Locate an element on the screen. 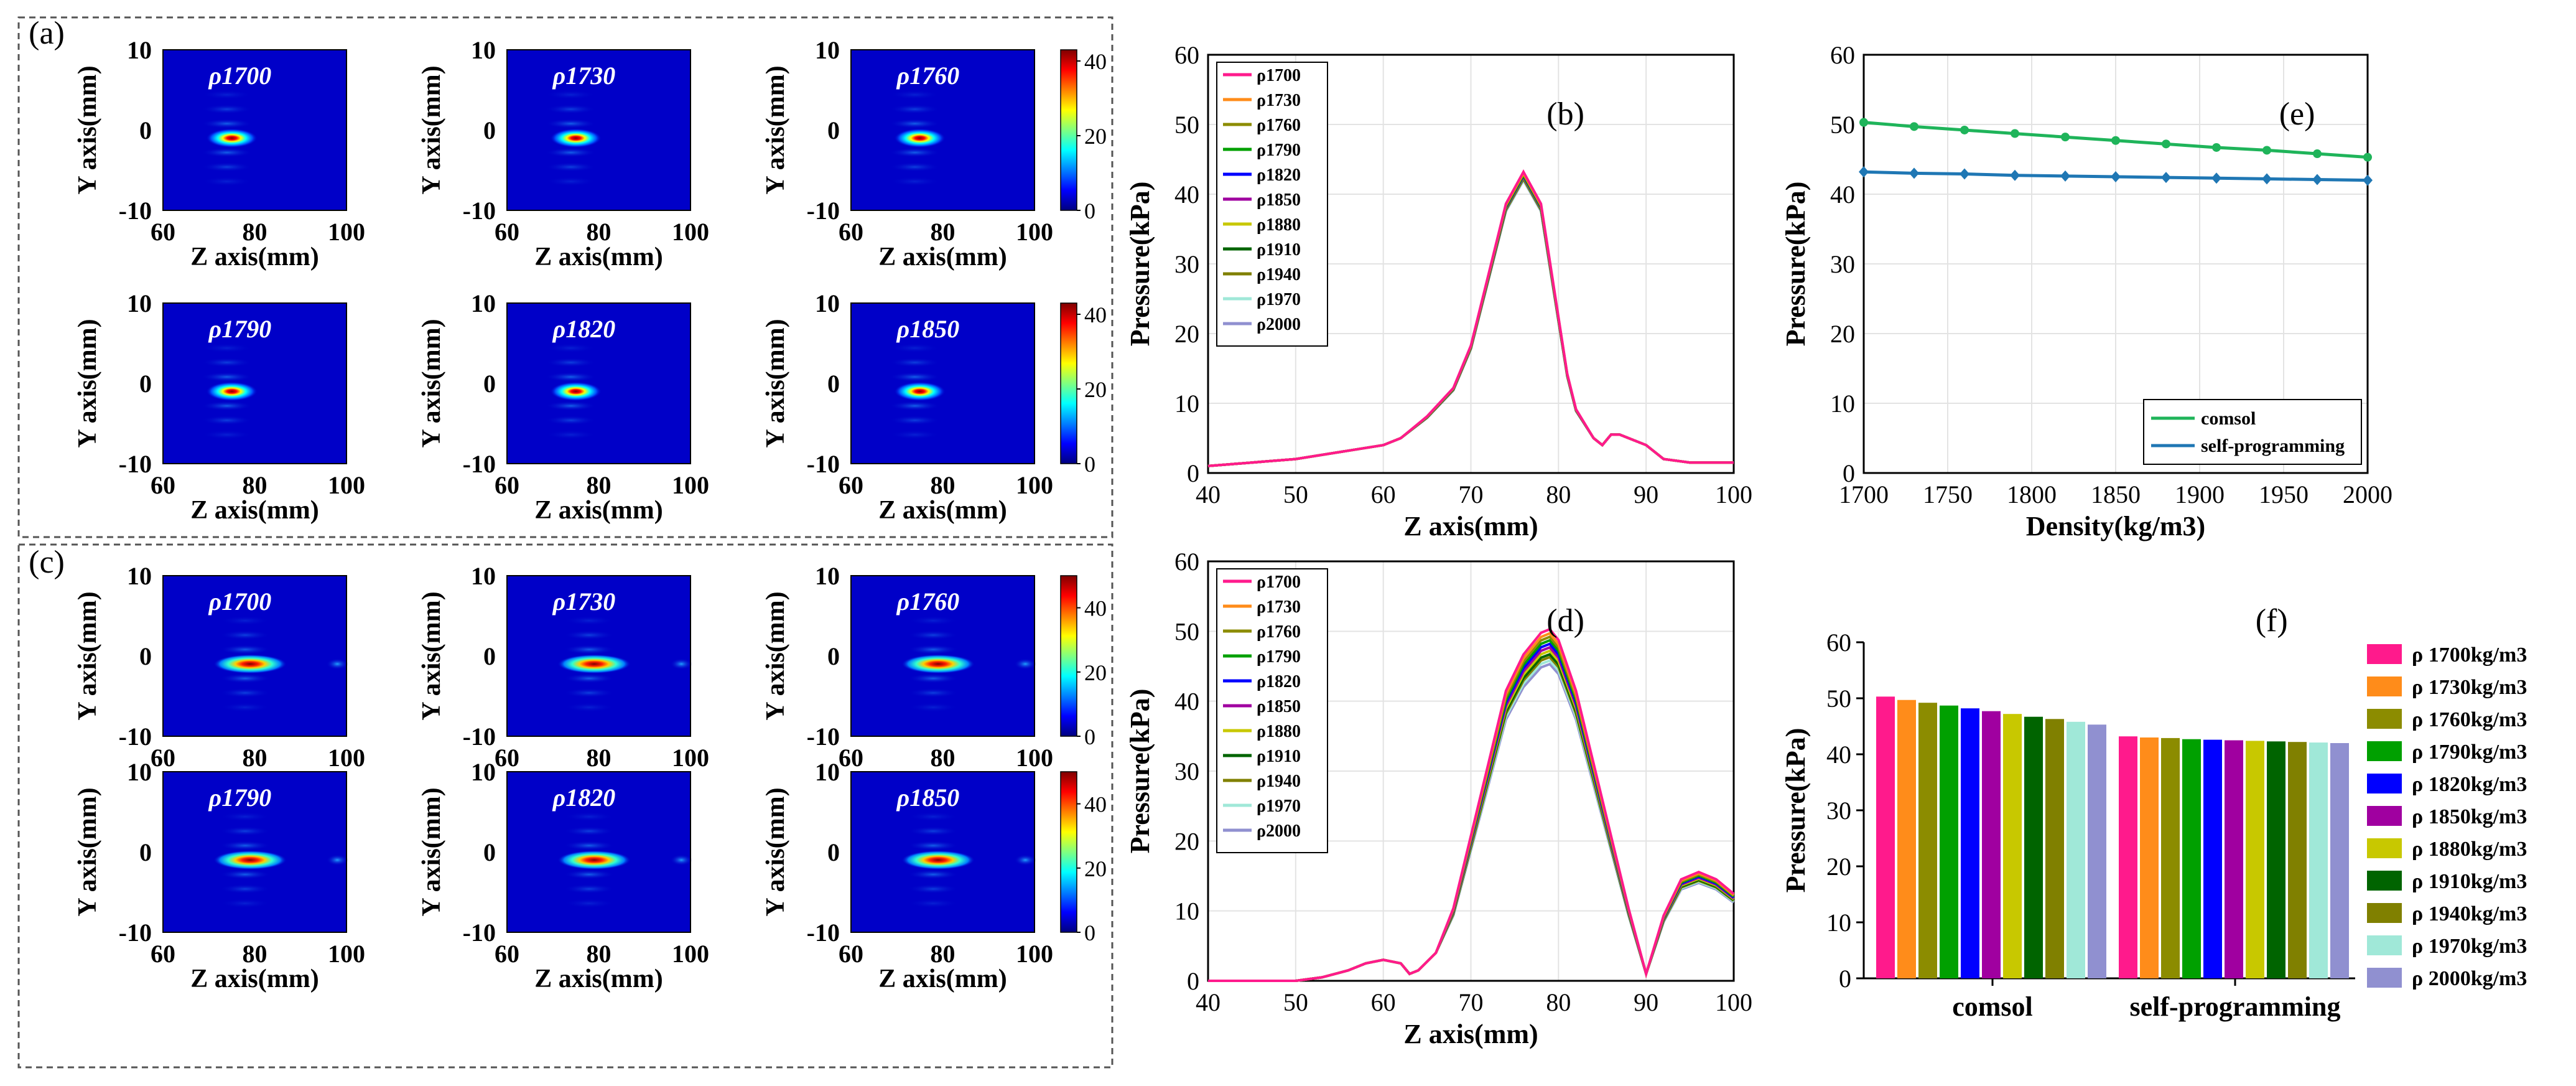 Image resolution: width=2576 pixels, height=1086 pixels. heatmap-secondary-lobe is located at coordinates (1025, 860).